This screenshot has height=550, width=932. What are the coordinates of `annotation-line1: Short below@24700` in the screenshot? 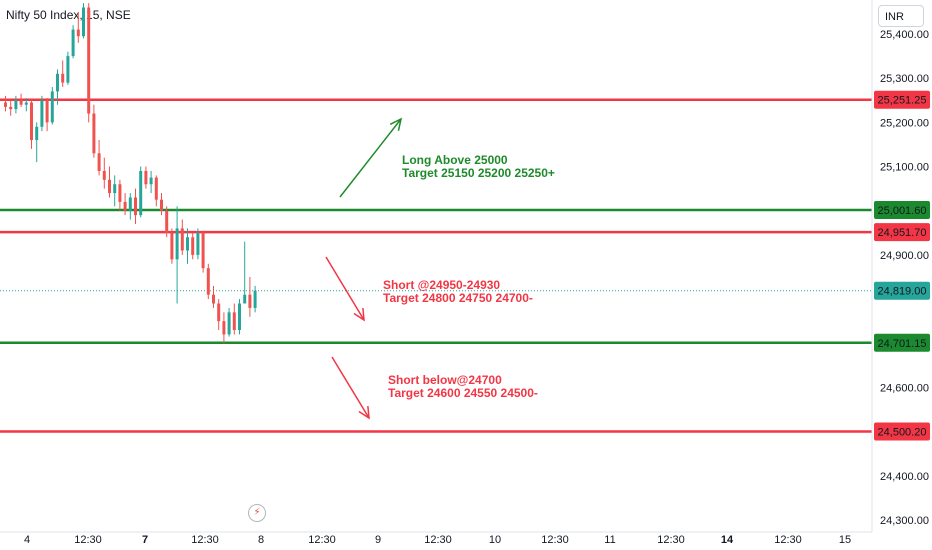 It's located at (445, 380).